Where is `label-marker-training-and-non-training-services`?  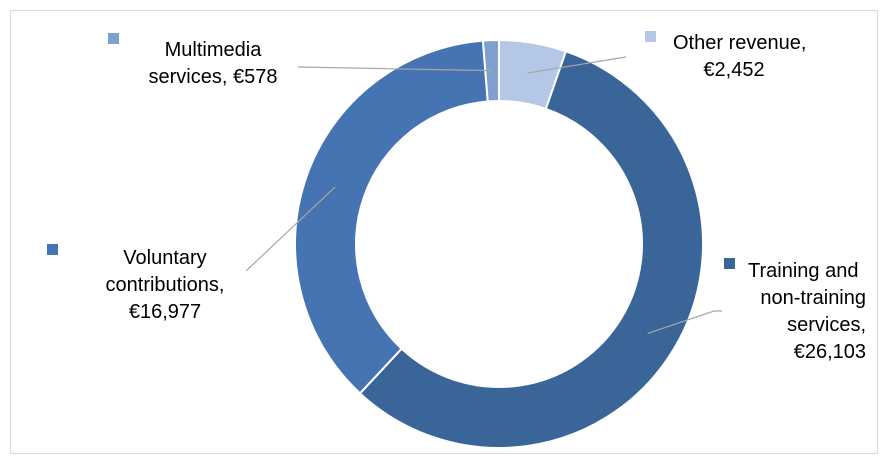 label-marker-training-and-non-training-services is located at coordinates (729, 263).